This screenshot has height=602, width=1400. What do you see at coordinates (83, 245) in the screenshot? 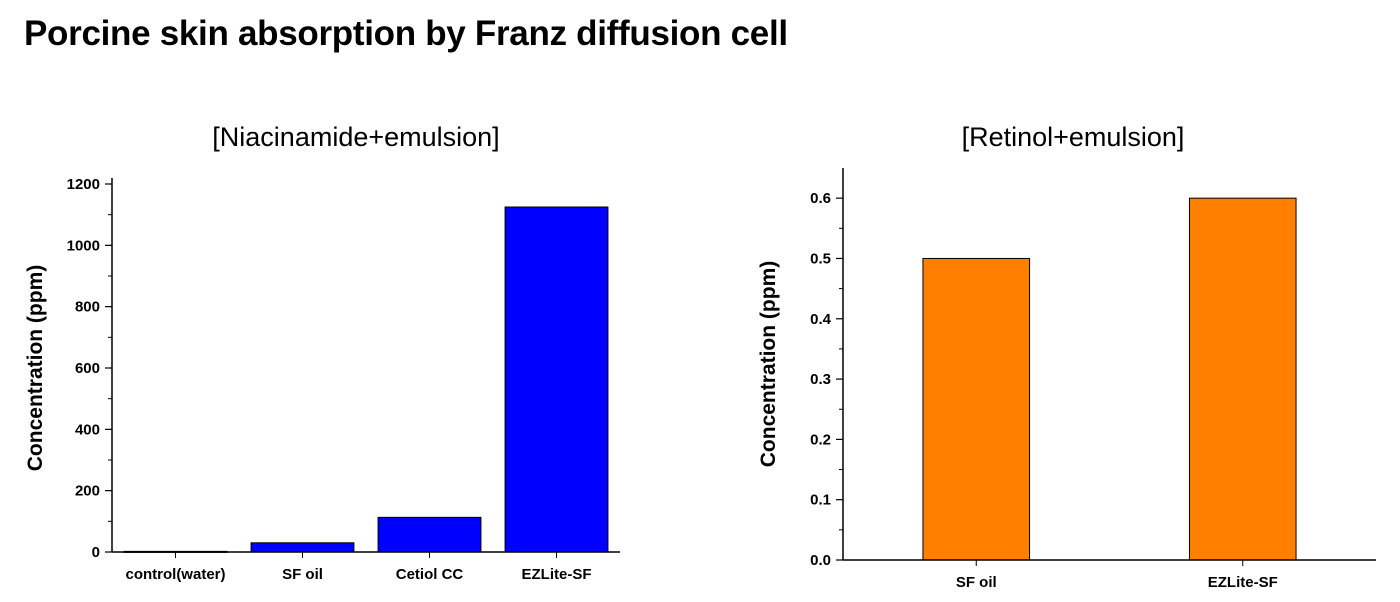
I see `y-tick-label: 1000` at bounding box center [83, 245].